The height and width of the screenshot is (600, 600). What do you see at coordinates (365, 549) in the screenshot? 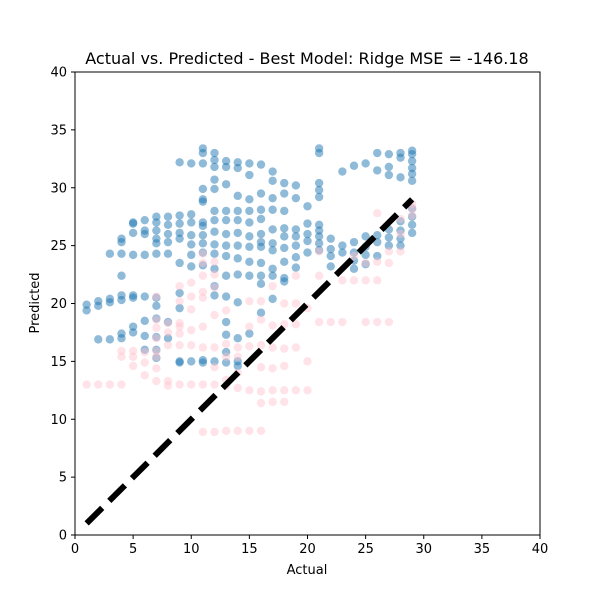
I see `x-tick-label: 25` at bounding box center [365, 549].